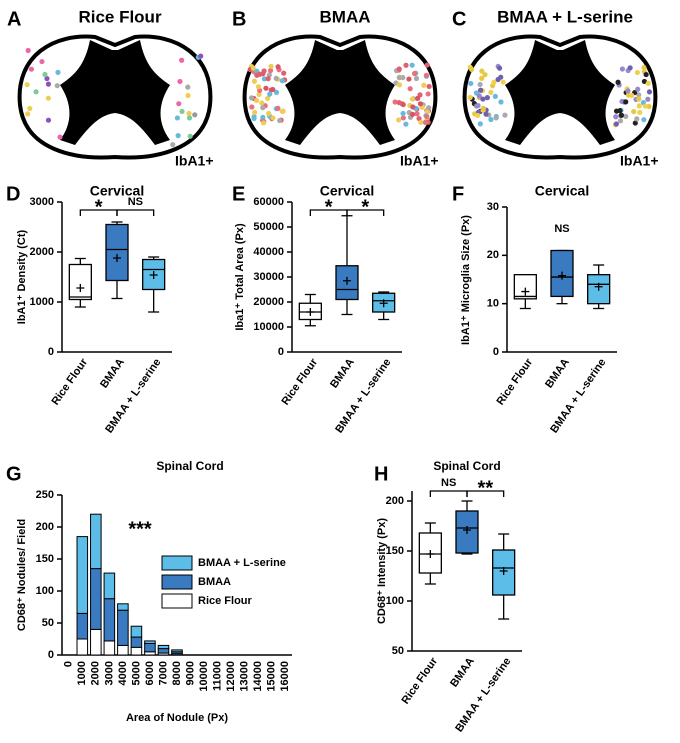 This screenshot has height=743, width=680. Describe the element at coordinates (239, 19) in the screenshot. I see `panel-letter: B` at that location.